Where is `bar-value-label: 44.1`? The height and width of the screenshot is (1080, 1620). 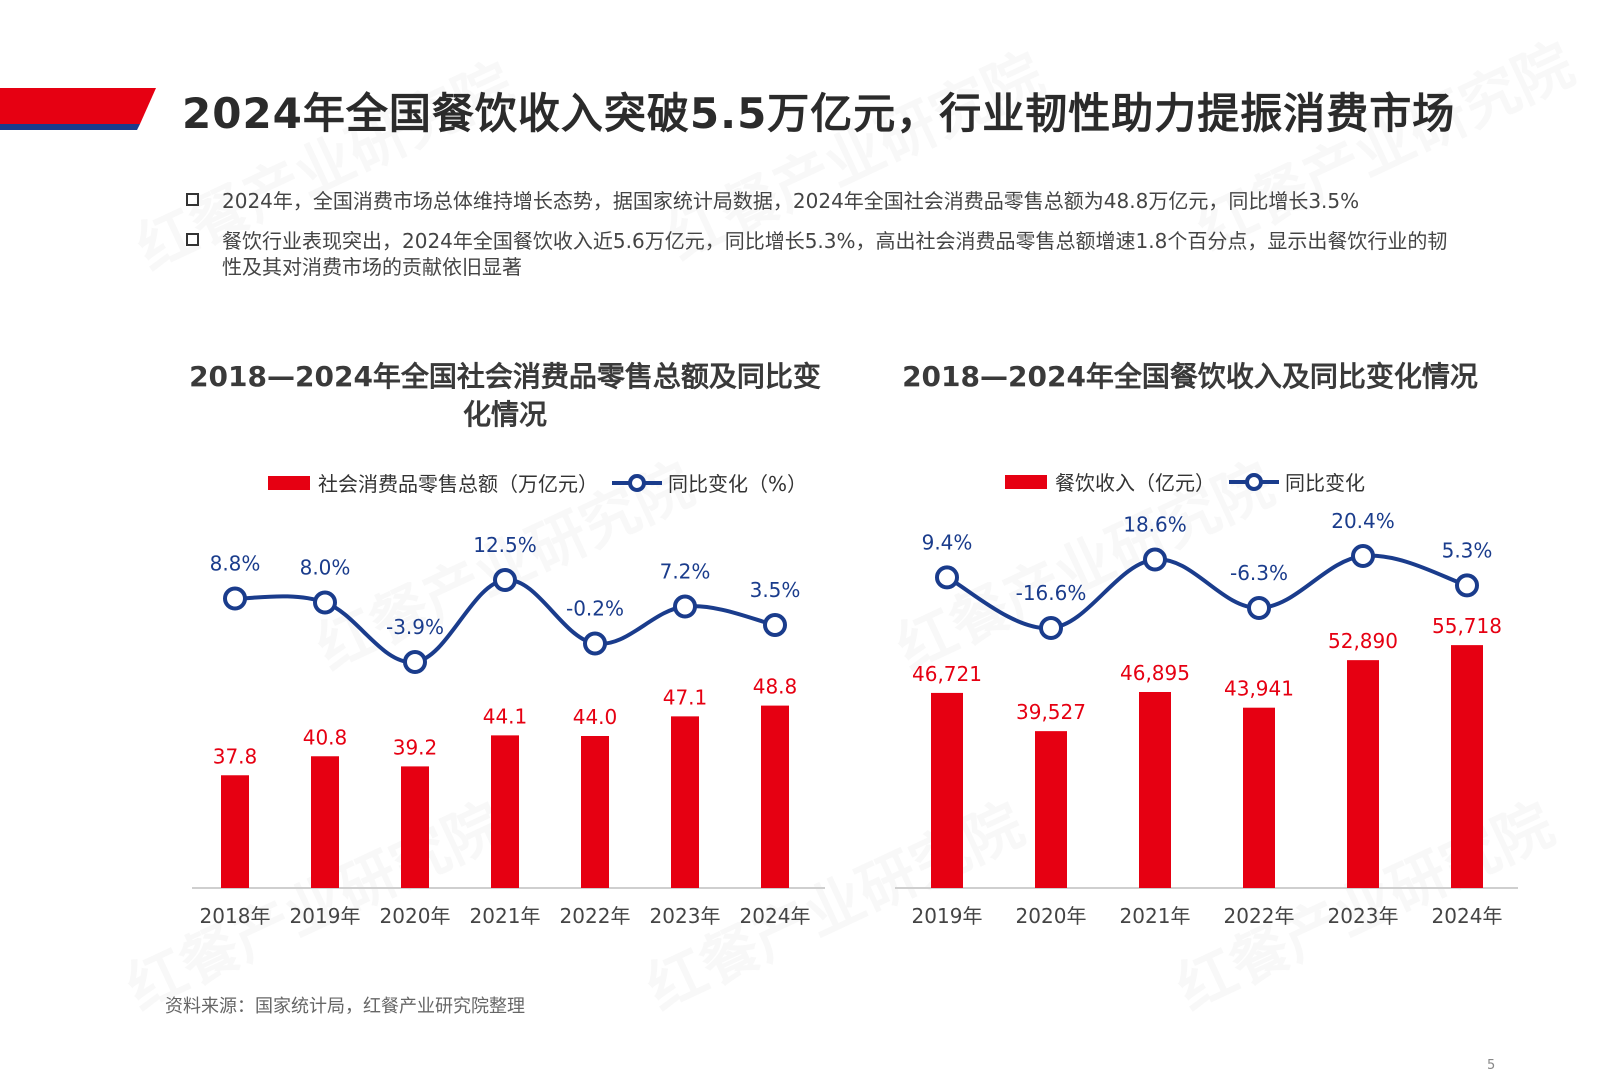
bar-value-label: 44.1 is located at coordinates (505, 716).